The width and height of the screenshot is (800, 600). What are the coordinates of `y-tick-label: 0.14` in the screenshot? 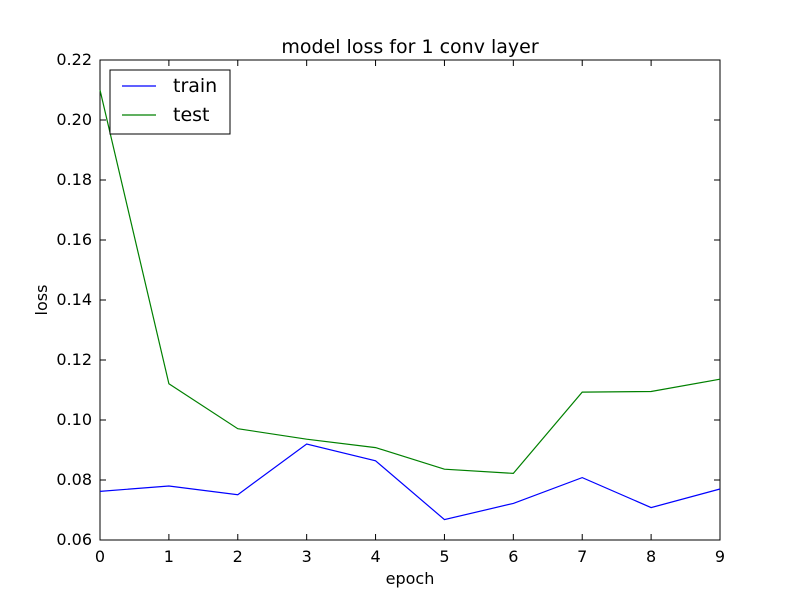 It's located at (74, 299).